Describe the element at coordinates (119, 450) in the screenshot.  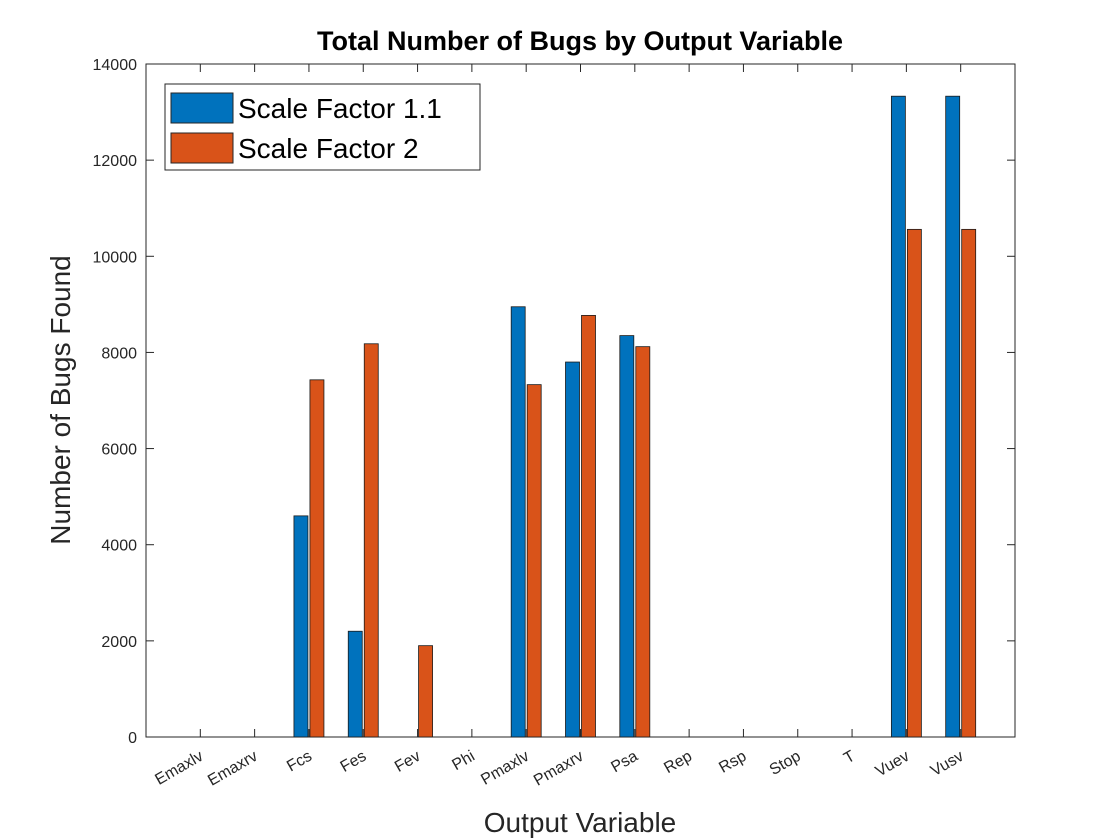
I see `y-tick-label: 6000` at that location.